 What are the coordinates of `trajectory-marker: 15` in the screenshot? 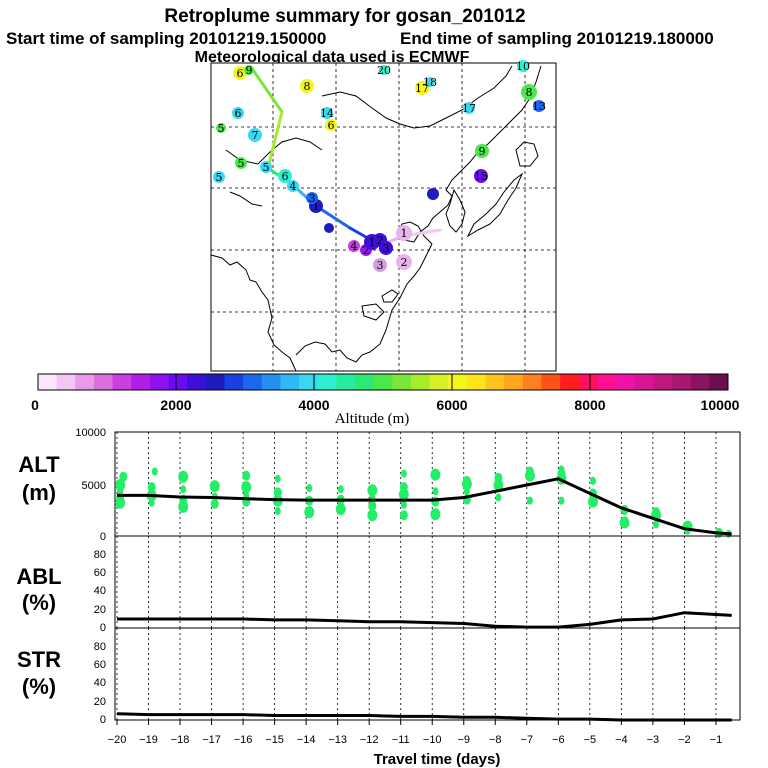 It's located at (481, 176).